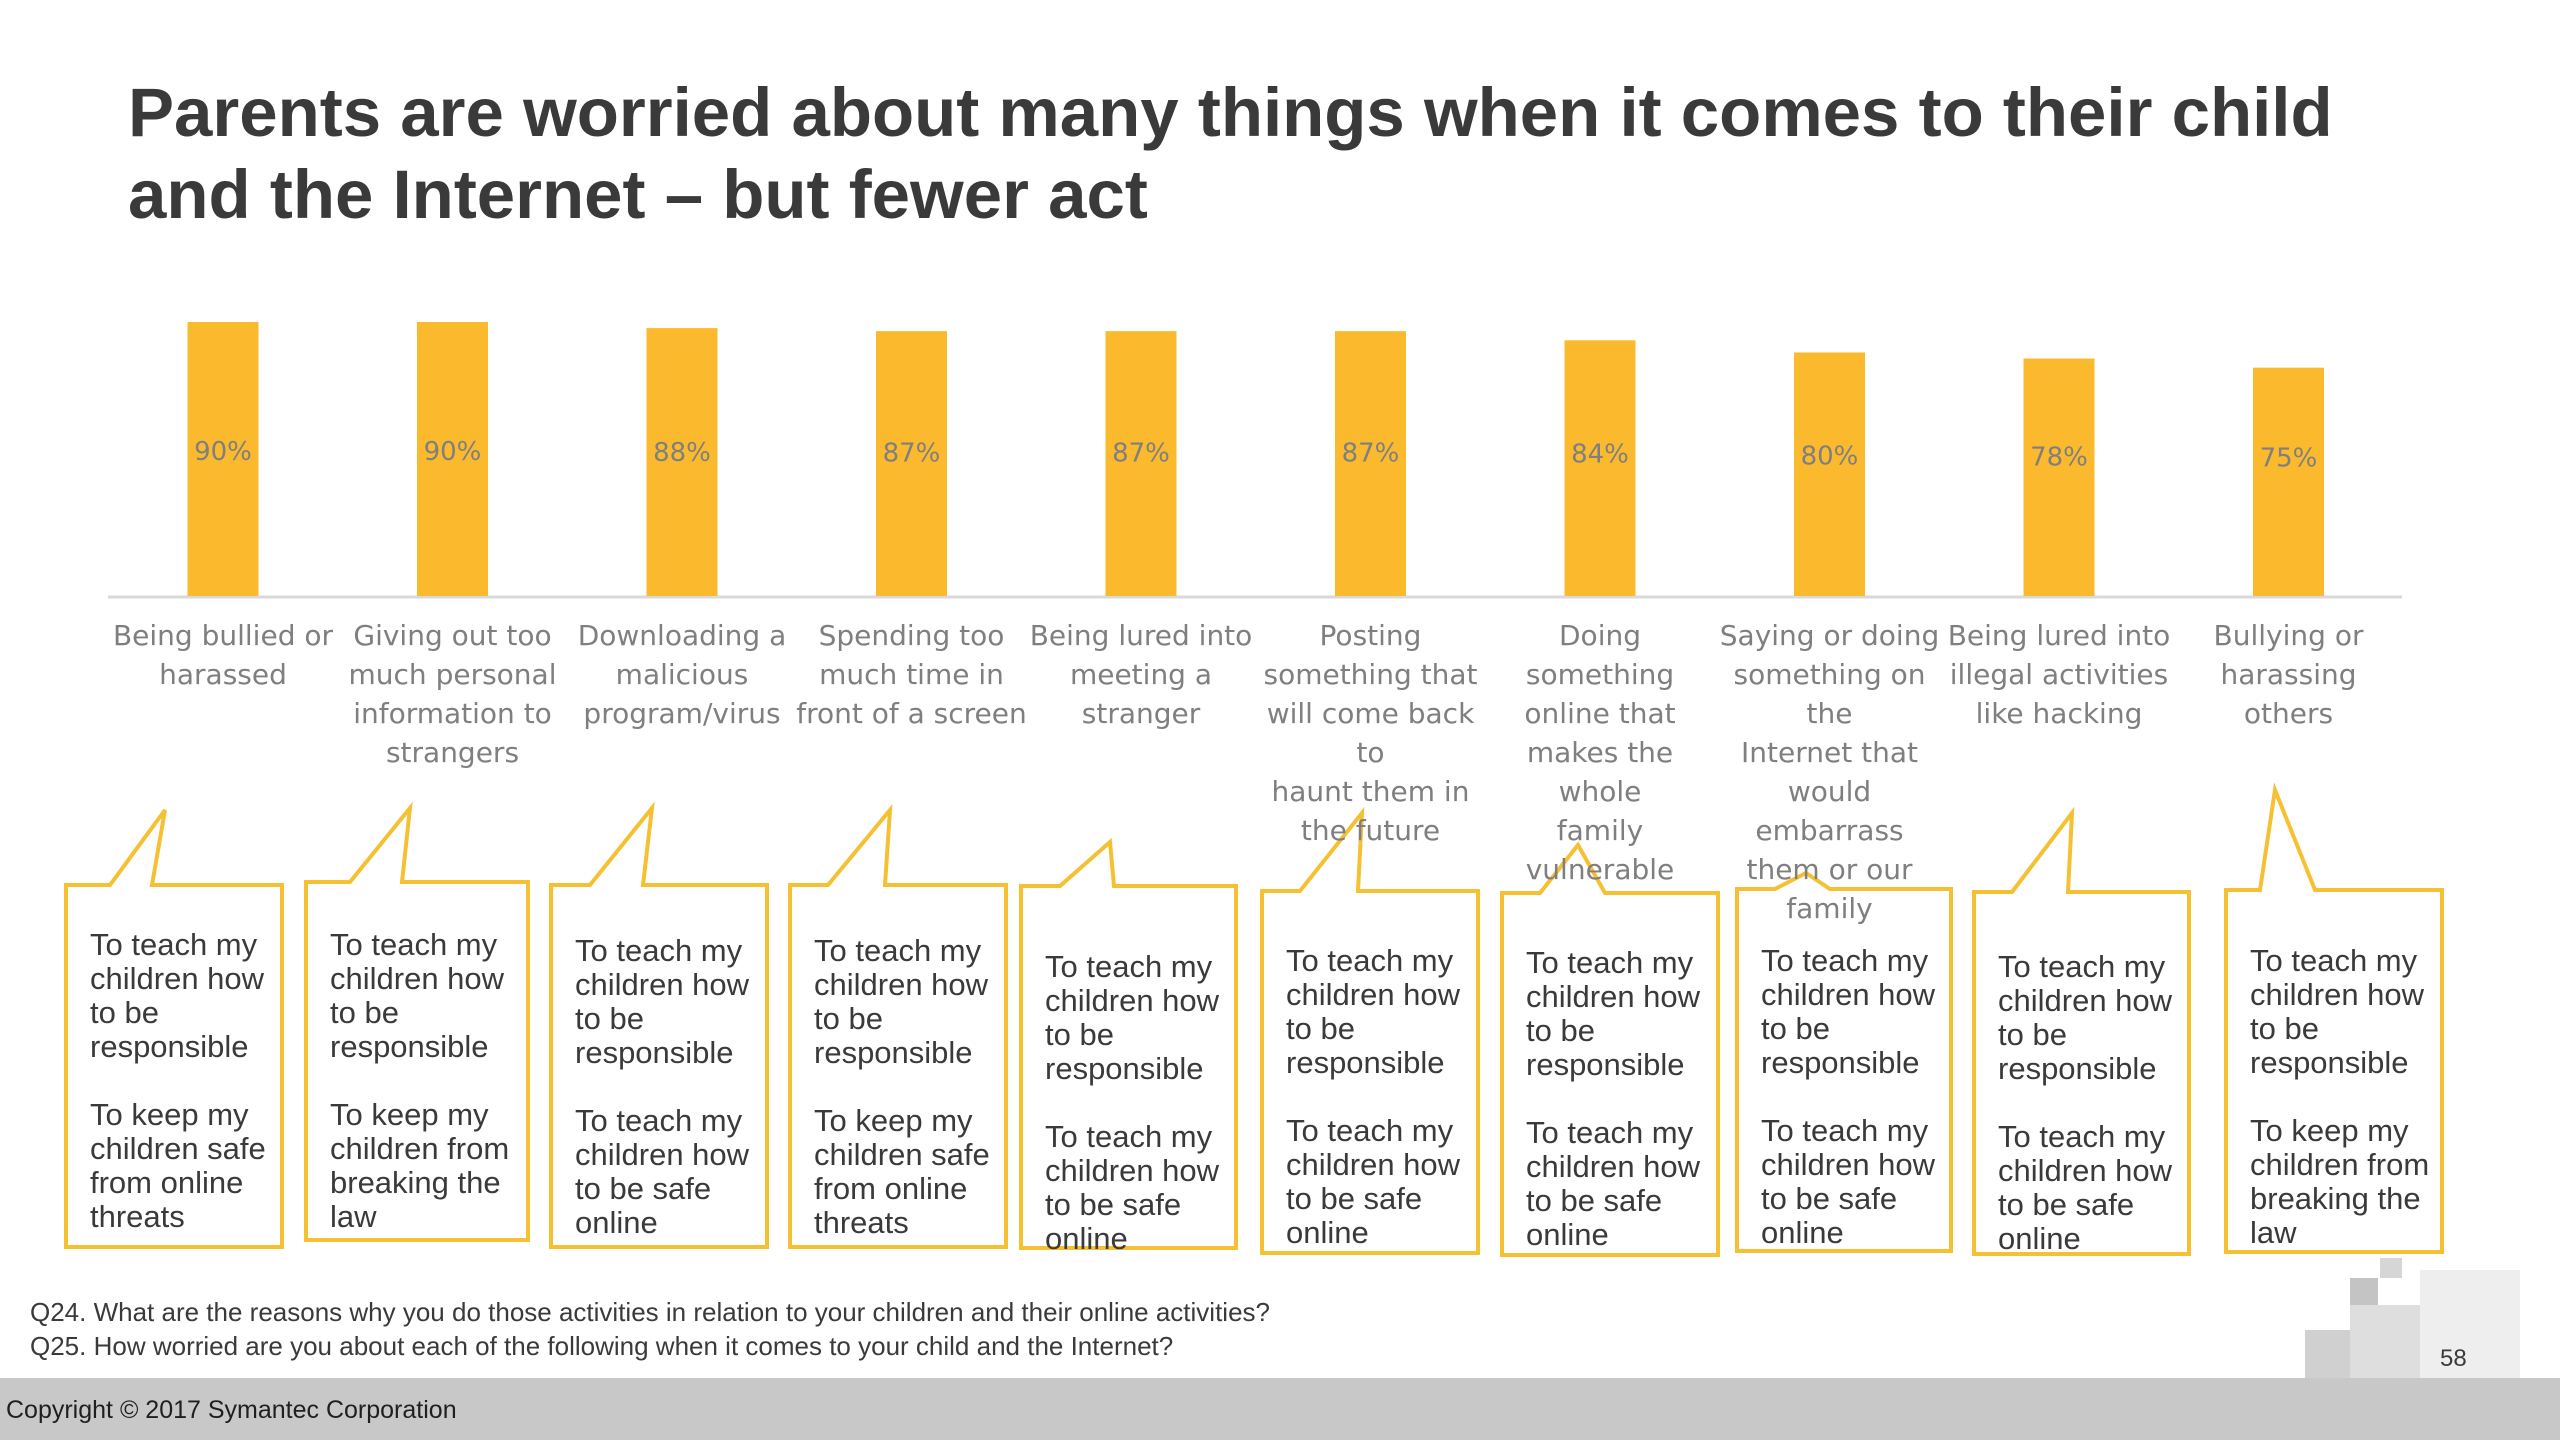 The image size is (2560, 1440). I want to click on category-label-line: Internet that, so click(1829, 752).